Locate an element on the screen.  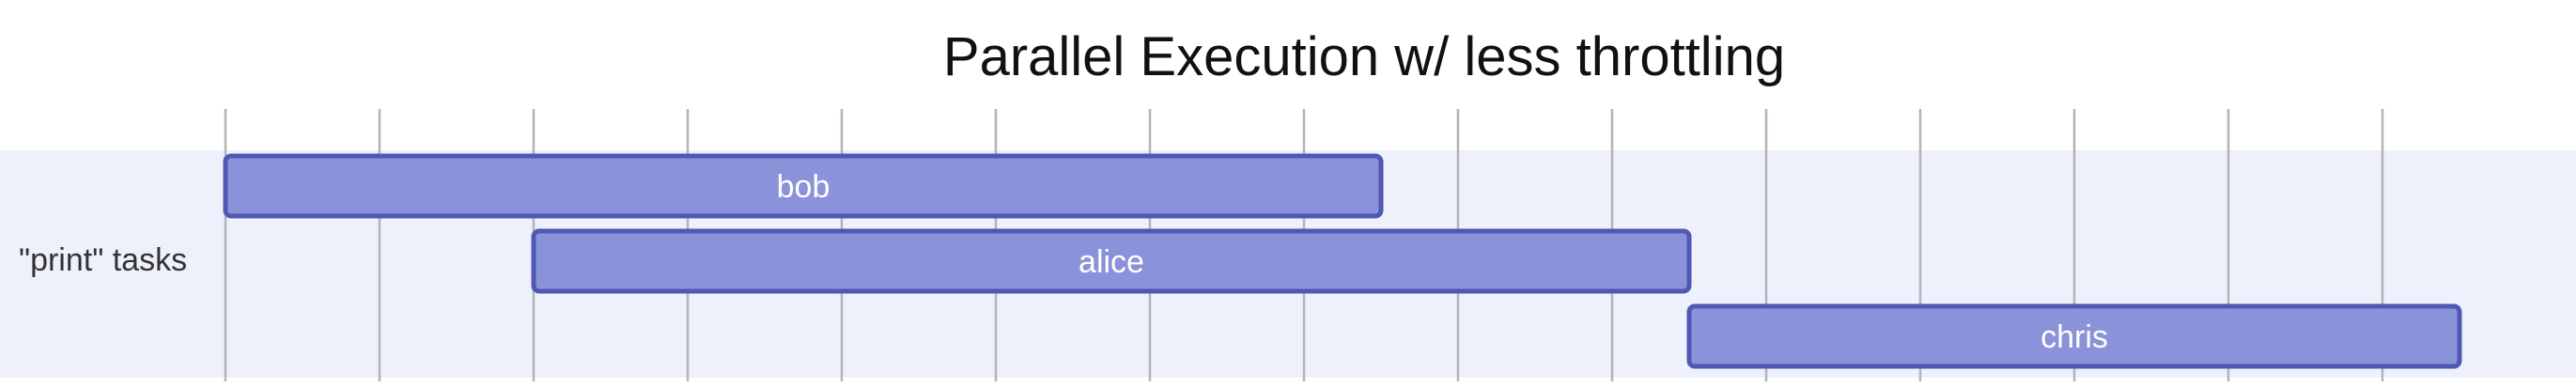
task-bar-bob is located at coordinates (804, 186).